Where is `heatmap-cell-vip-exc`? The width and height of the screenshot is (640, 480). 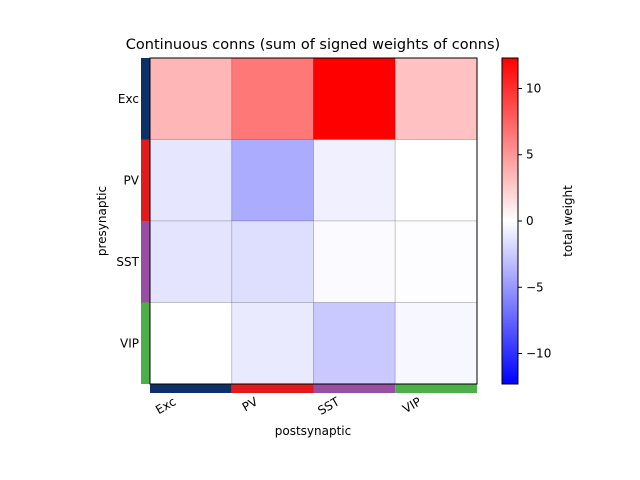
heatmap-cell-vip-exc is located at coordinates (191, 343).